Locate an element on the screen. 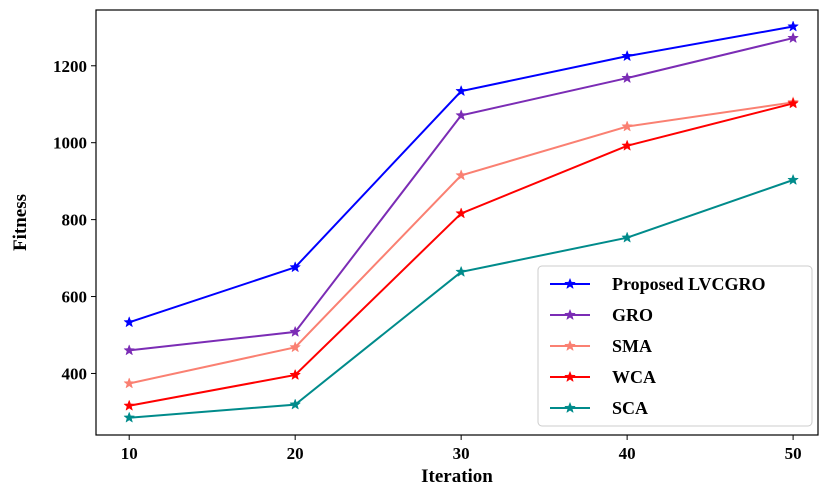  legend-label: GRO is located at coordinates (632, 315).